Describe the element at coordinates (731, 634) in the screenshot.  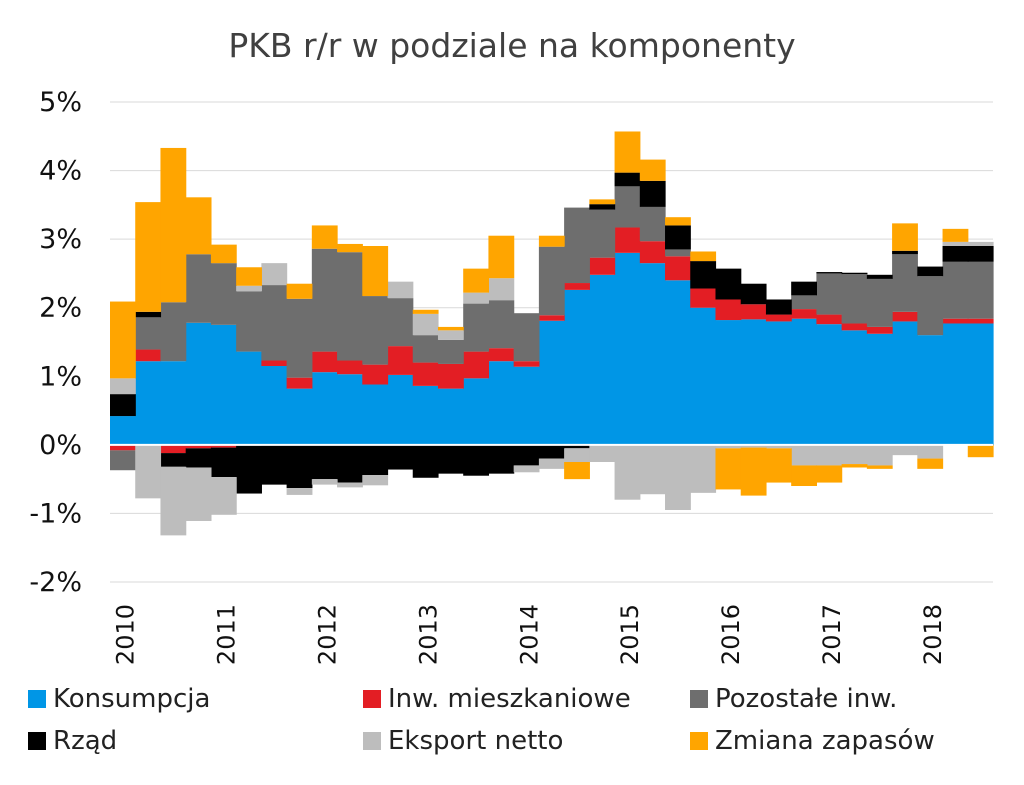
I see `x-tick-label: 2016` at that location.